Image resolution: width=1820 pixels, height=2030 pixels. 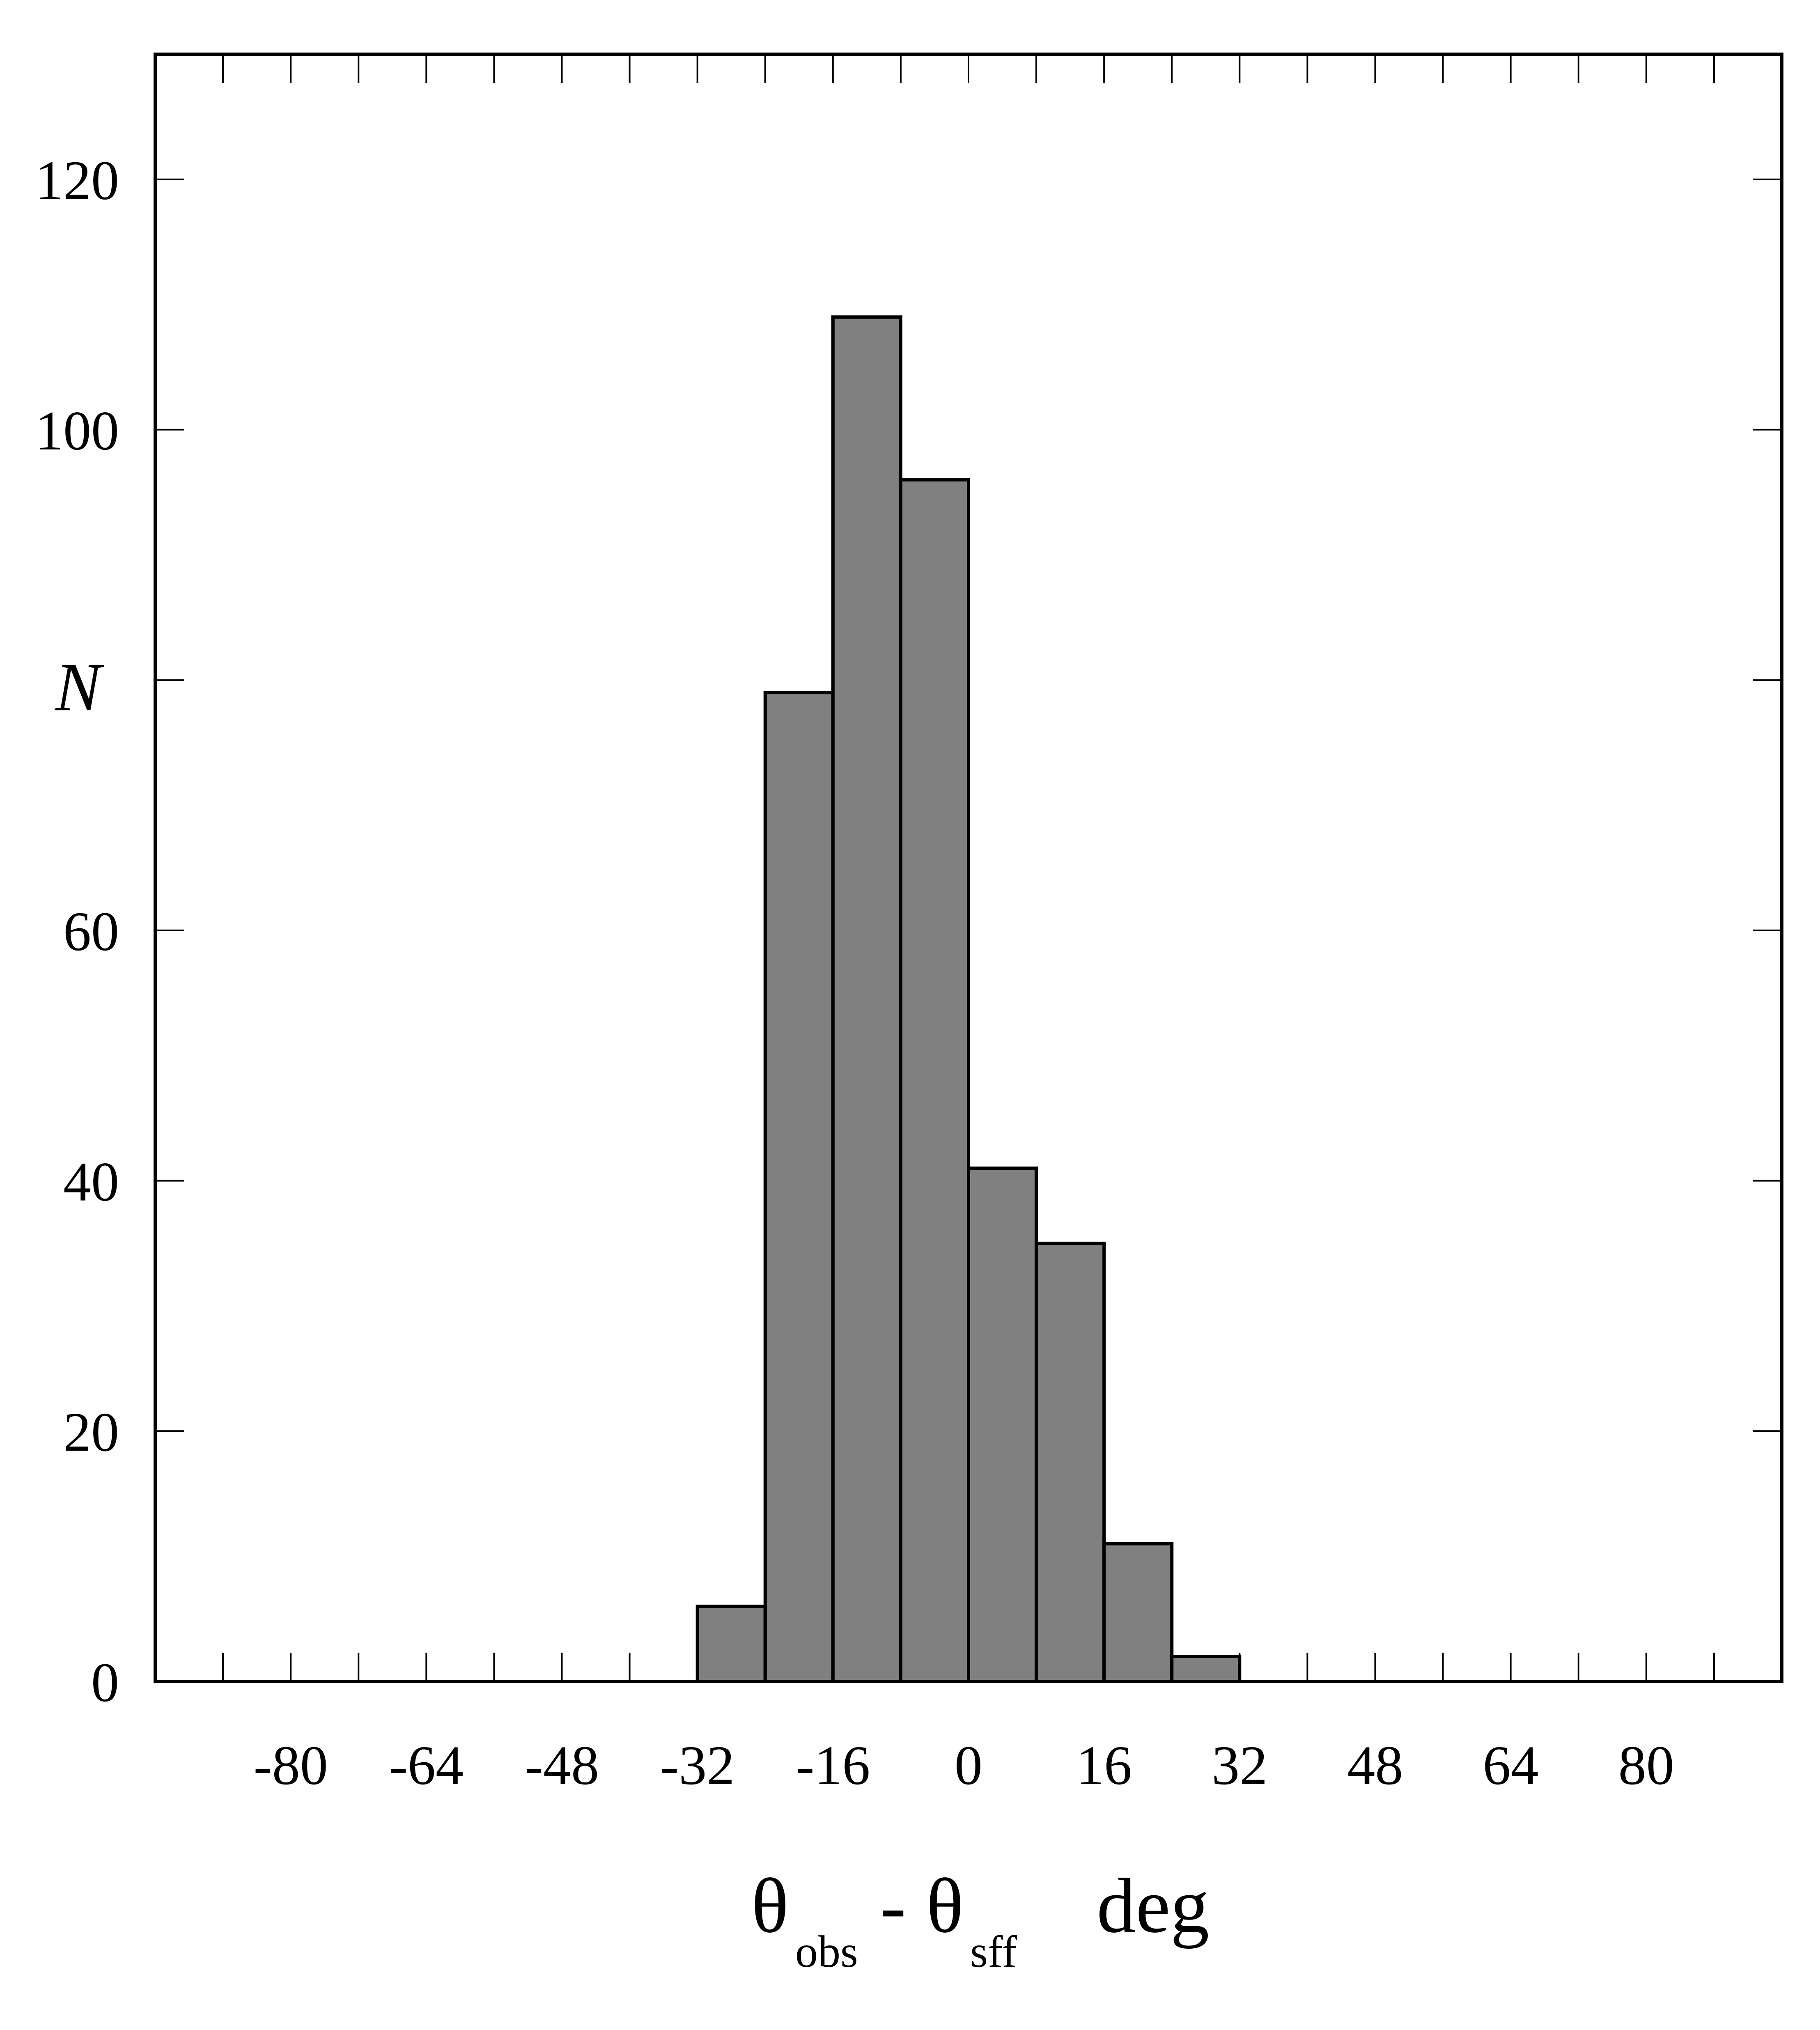 I want to click on x-tick-labels: -80 -64 -48 -32 -16 0 16 32 48 64 80, so click(x=964, y=1766).